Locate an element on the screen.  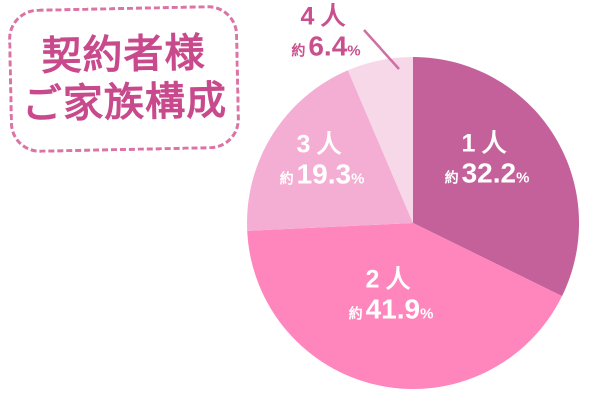
slice-name-1person: 1人 is located at coordinates (487, 143).